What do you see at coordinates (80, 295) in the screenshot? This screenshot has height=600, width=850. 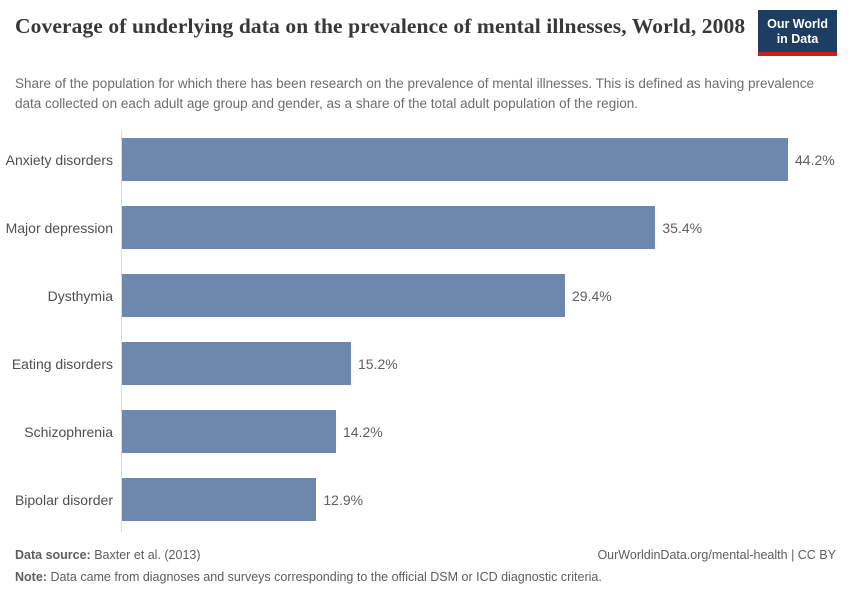 I see `category-label: Dysthymia` at bounding box center [80, 295].